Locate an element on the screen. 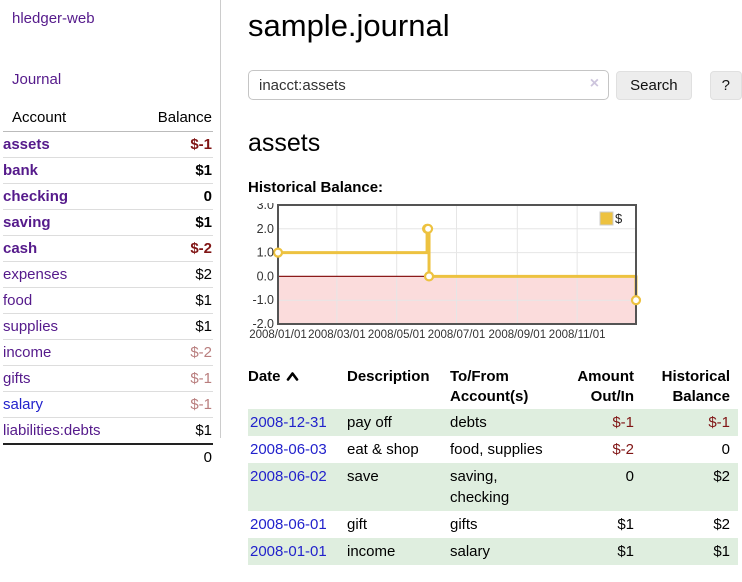 The image size is (742, 582). transaction-row: 2008-01-01 income salary $1 $1 is located at coordinates (493, 551).